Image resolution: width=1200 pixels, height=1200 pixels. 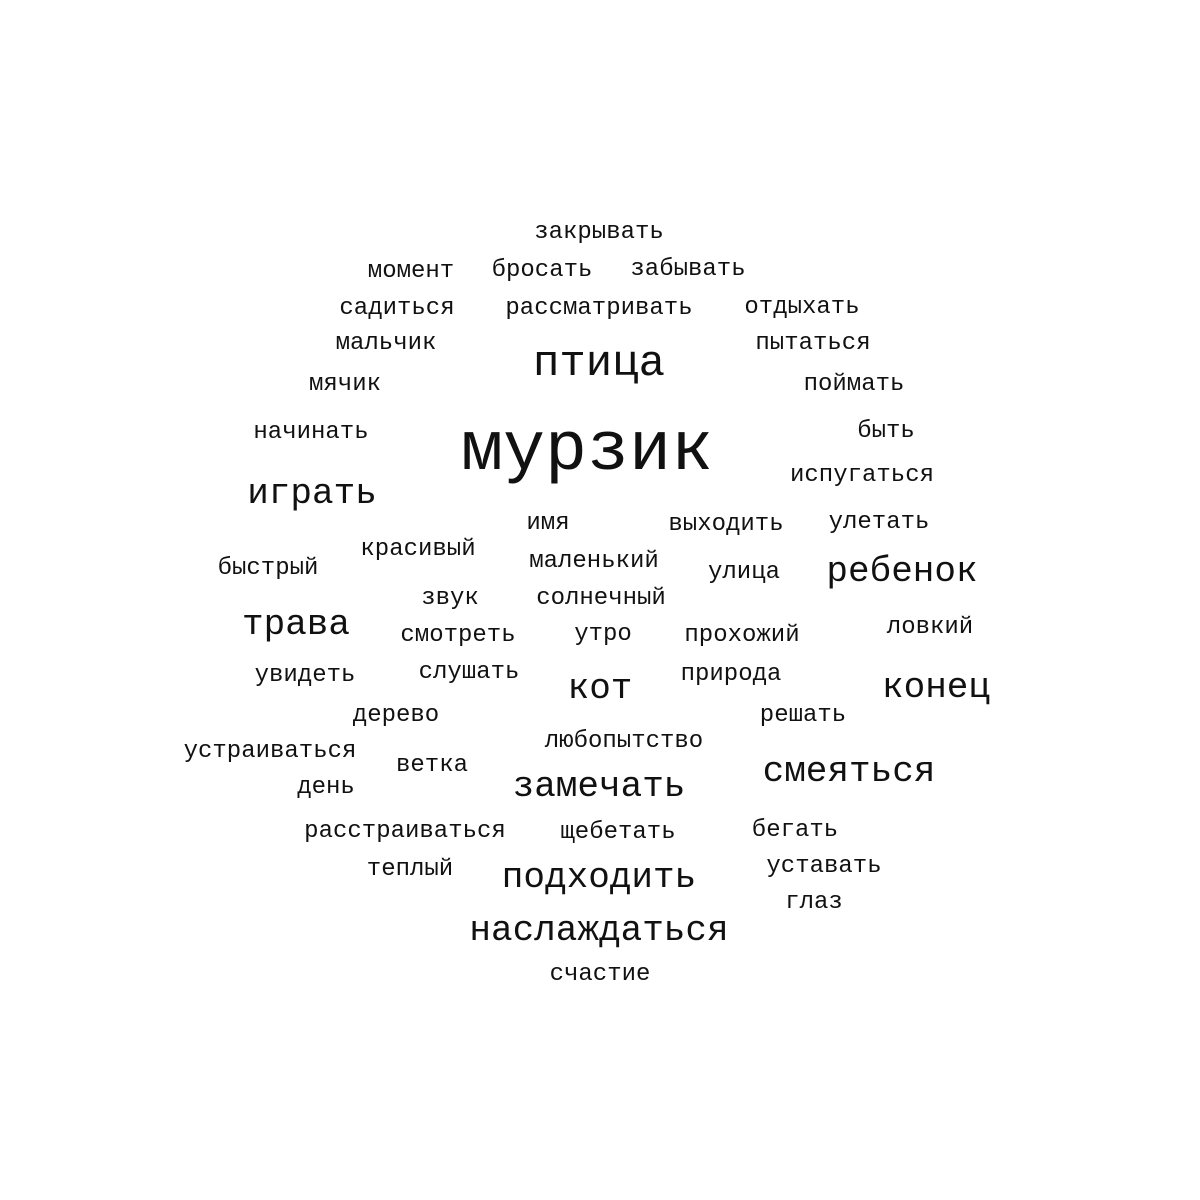 What do you see at coordinates (469, 672) in the screenshot?
I see `word-slushat: слушать` at bounding box center [469, 672].